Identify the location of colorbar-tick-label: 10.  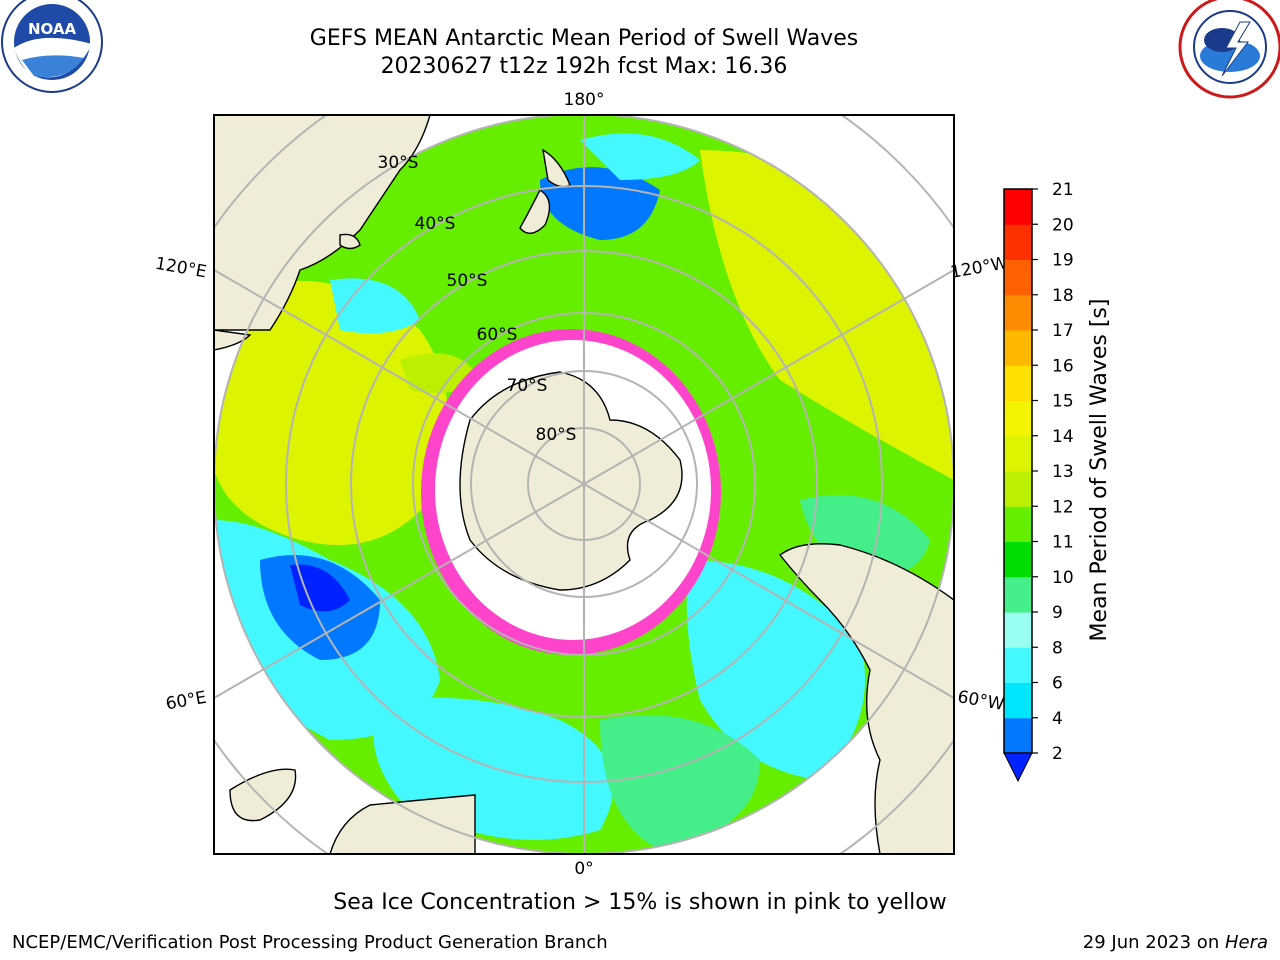
(1063, 578).